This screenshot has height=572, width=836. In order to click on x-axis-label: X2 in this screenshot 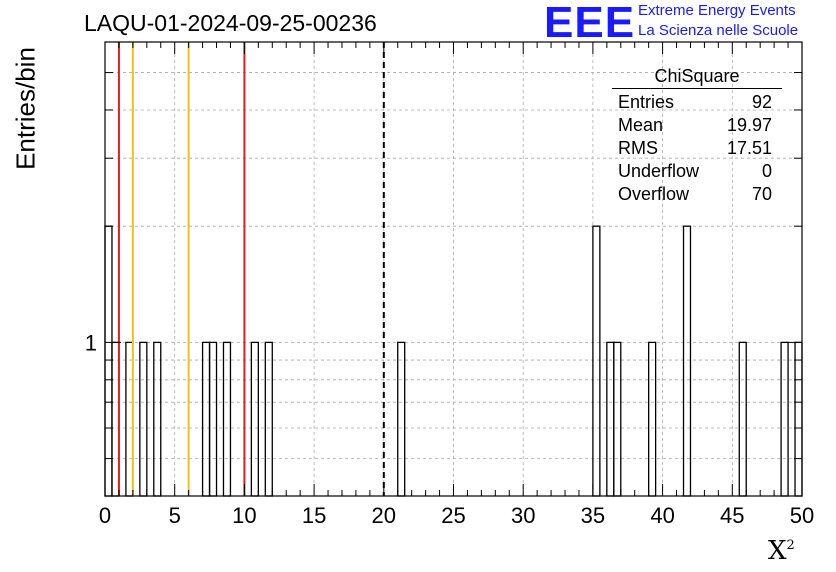, I will do `click(781, 551)`.